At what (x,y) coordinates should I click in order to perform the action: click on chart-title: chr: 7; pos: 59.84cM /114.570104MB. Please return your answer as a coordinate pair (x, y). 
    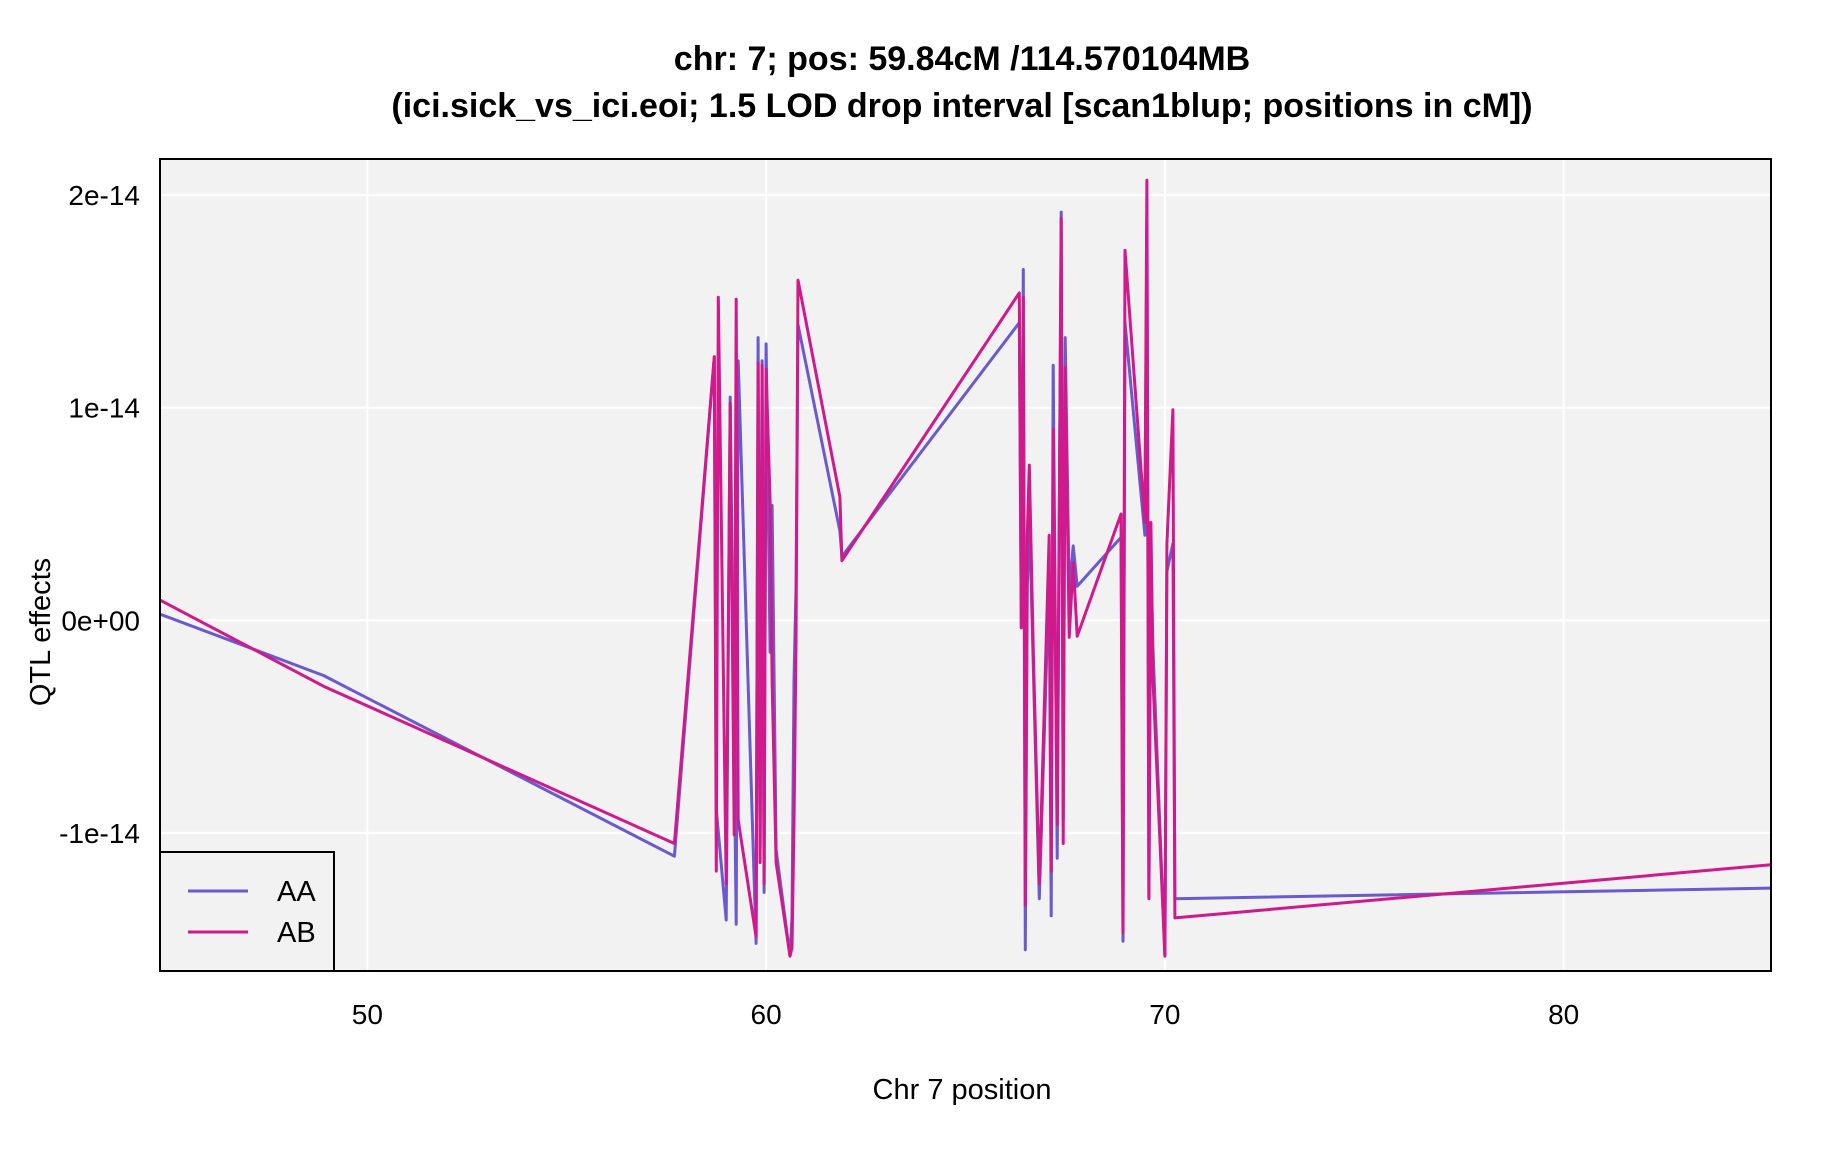
    Looking at the image, I should click on (962, 59).